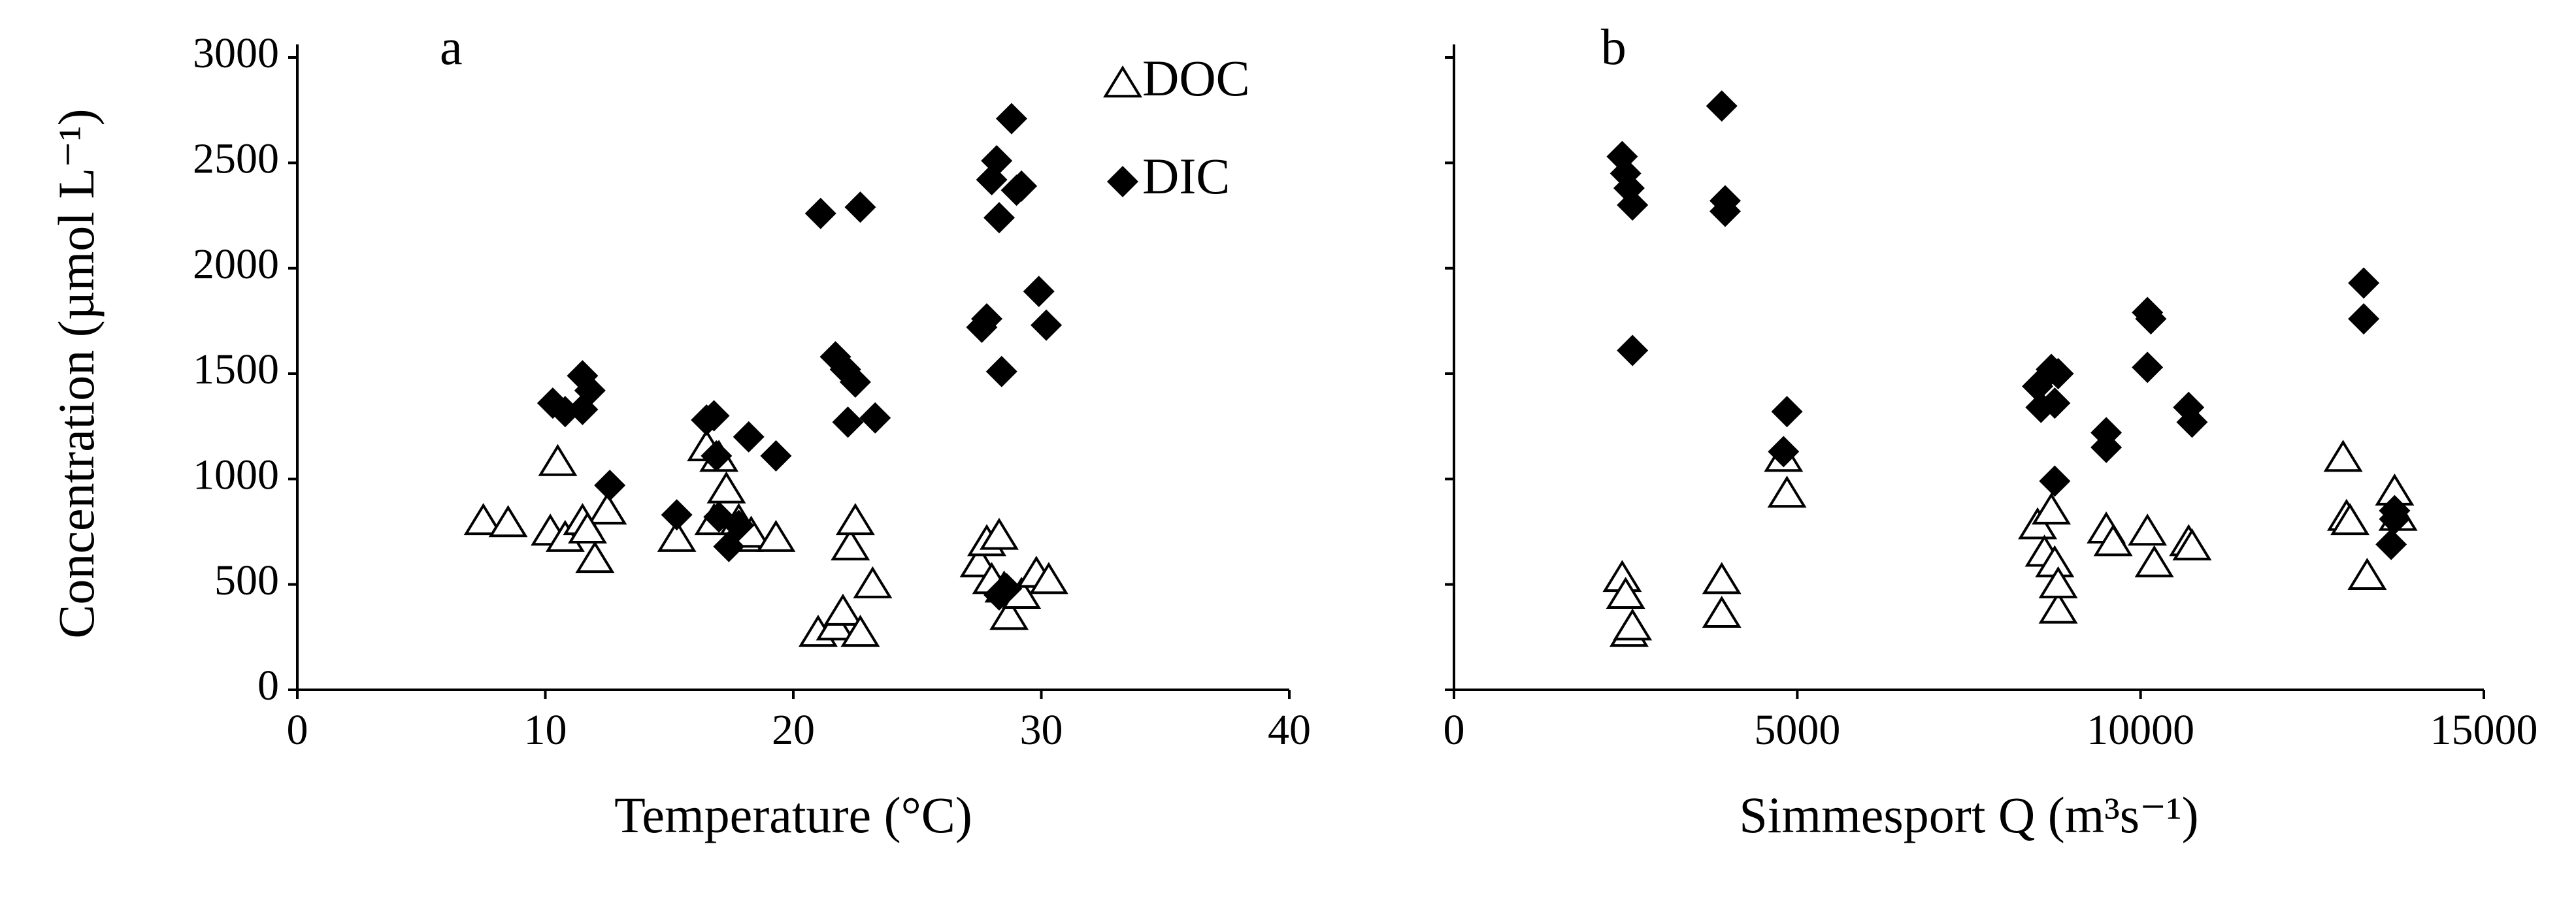  I want to click on y-tick-label: 3000, so click(236, 53).